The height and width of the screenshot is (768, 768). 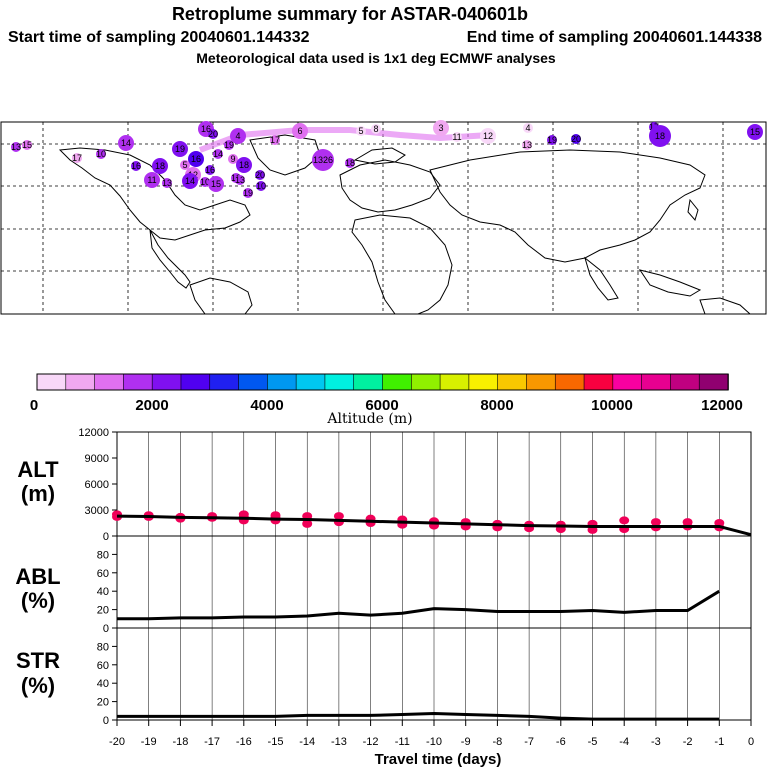 I want to click on x-tick-label: -12, so click(x=371, y=742).